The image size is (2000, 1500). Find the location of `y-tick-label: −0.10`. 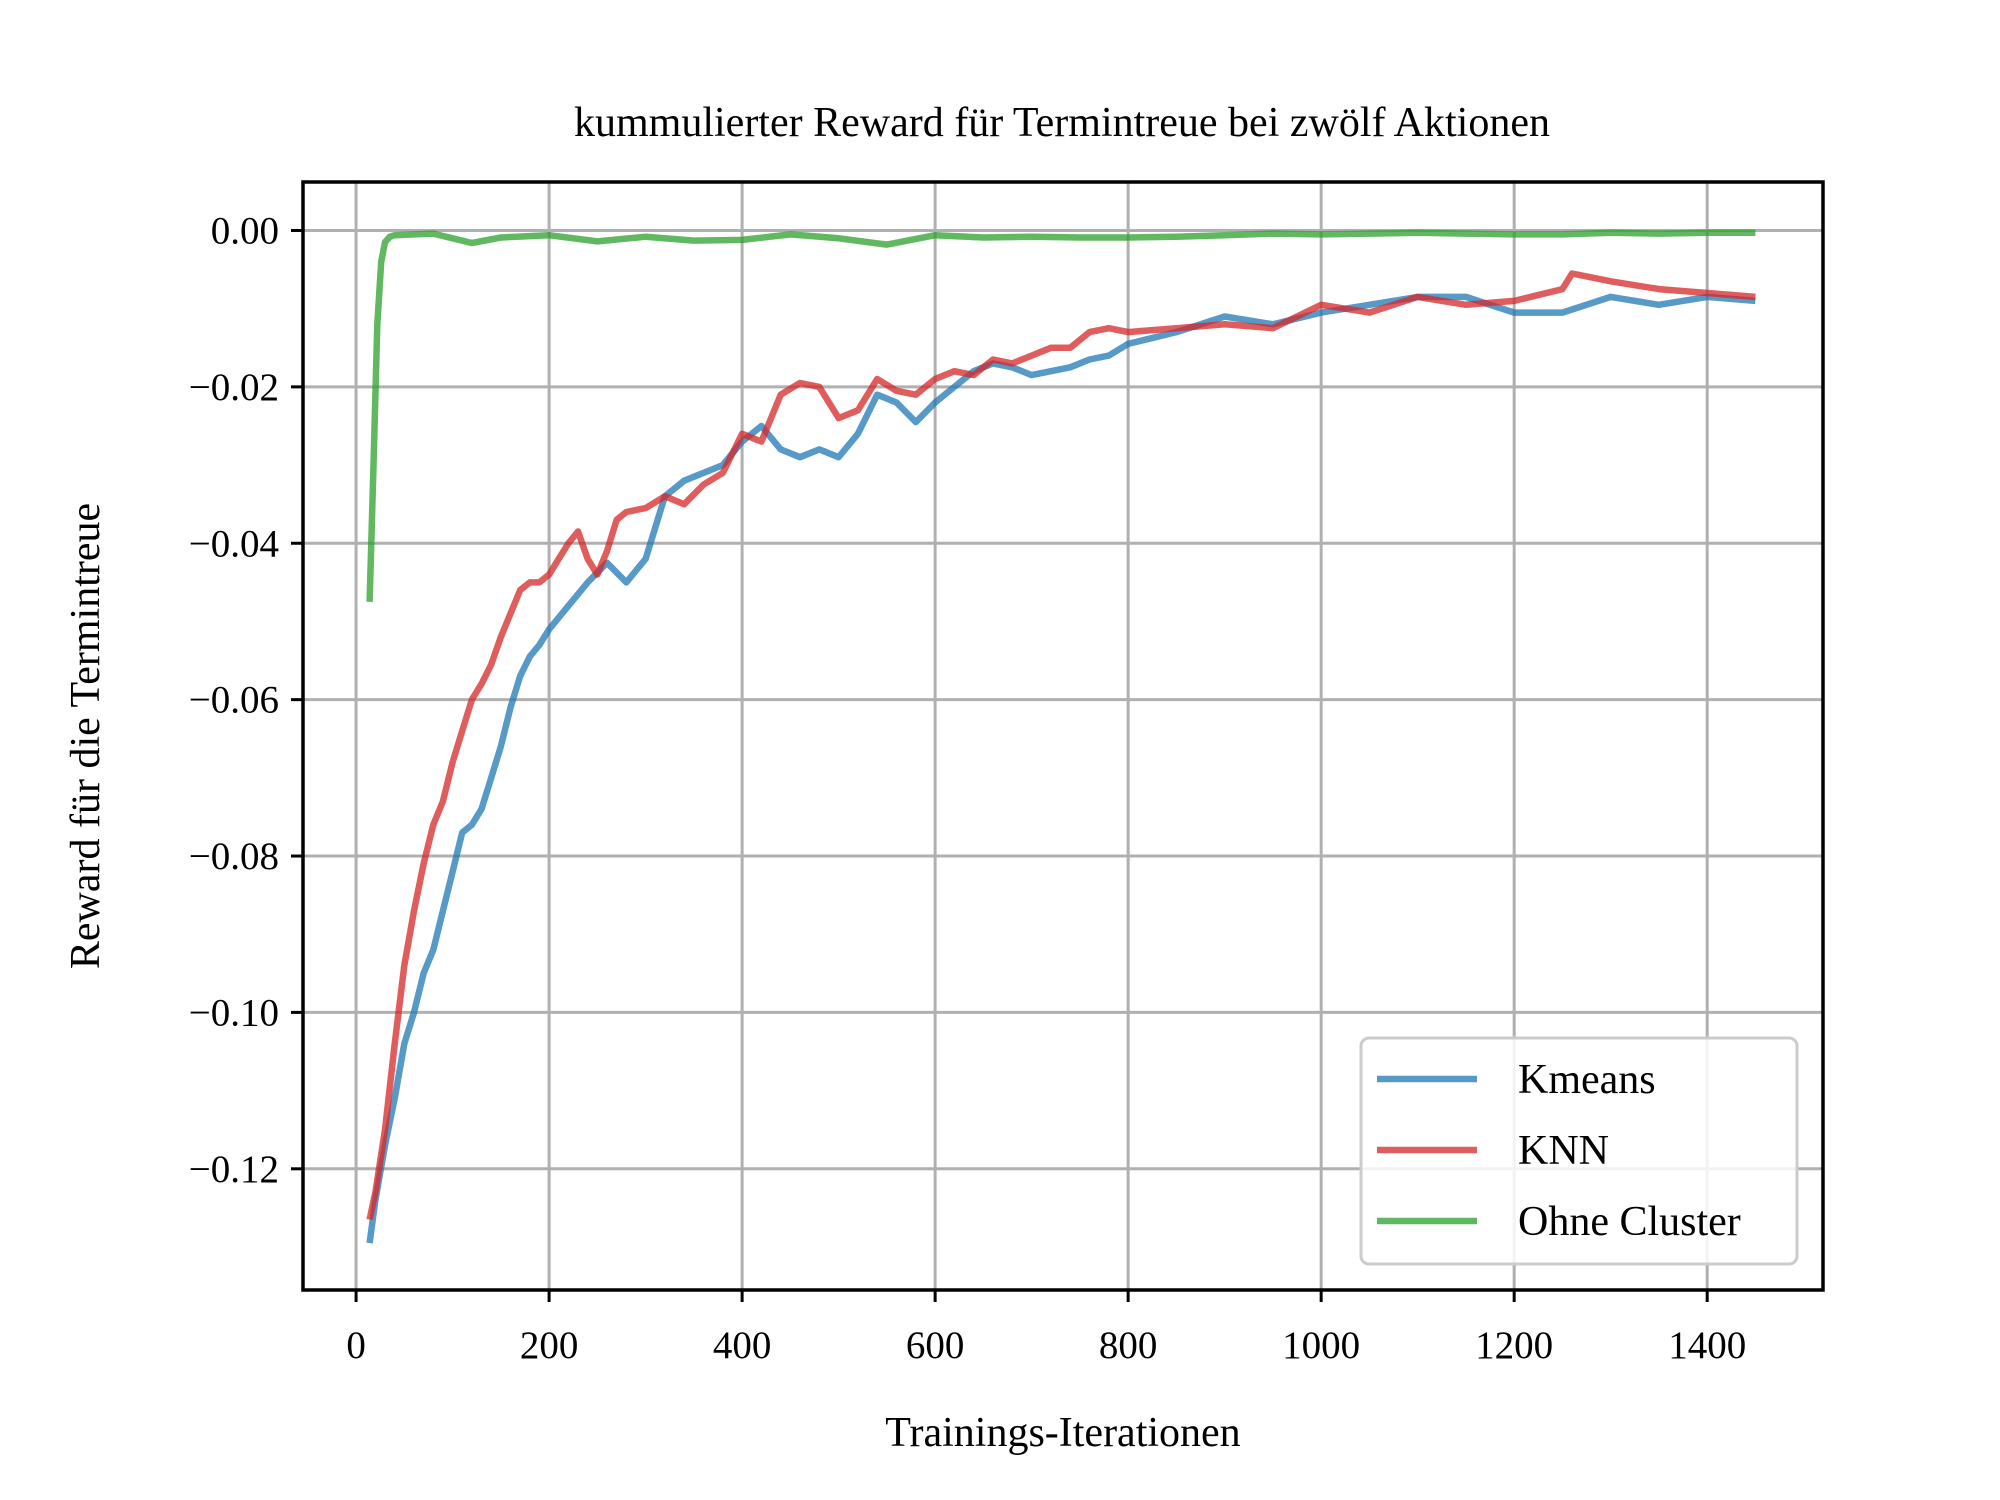

y-tick-label: −0.10 is located at coordinates (234, 1012).